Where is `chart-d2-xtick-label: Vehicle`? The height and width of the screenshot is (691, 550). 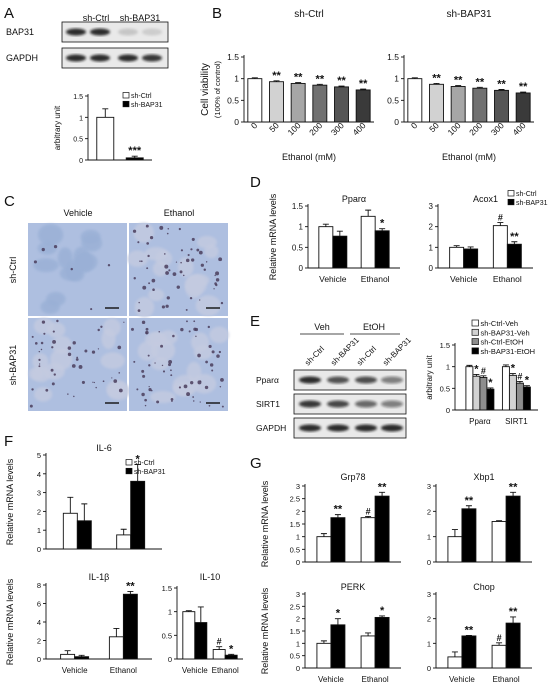
chart-d2-xtick-label: Vehicle is located at coordinates (464, 279).